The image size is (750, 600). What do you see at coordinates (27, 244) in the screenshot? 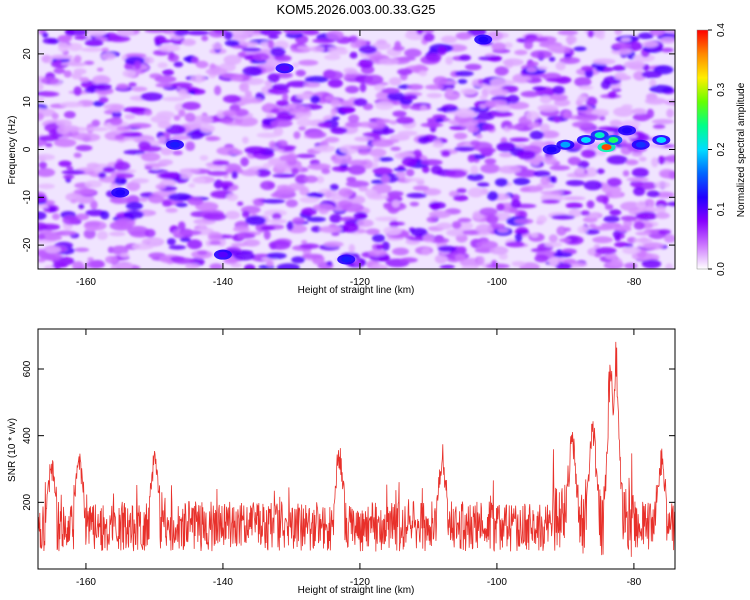
I see `y-tick-label: -20` at bounding box center [27, 244].